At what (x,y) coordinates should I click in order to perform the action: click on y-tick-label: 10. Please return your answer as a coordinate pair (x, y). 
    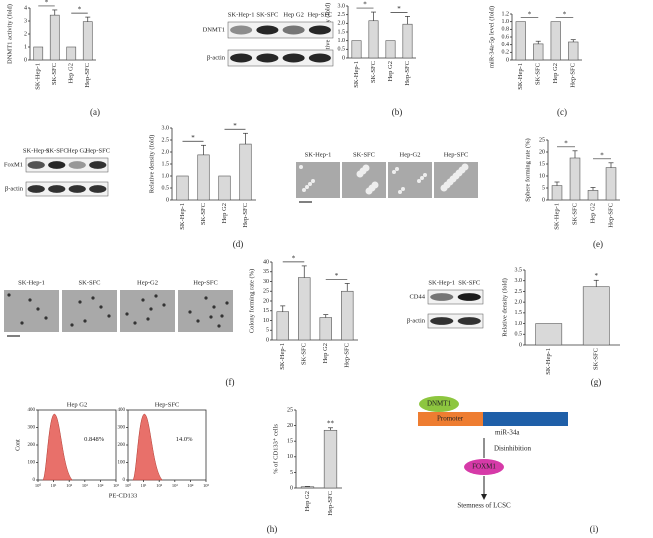
    Looking at the image, I should click on (266, 321).